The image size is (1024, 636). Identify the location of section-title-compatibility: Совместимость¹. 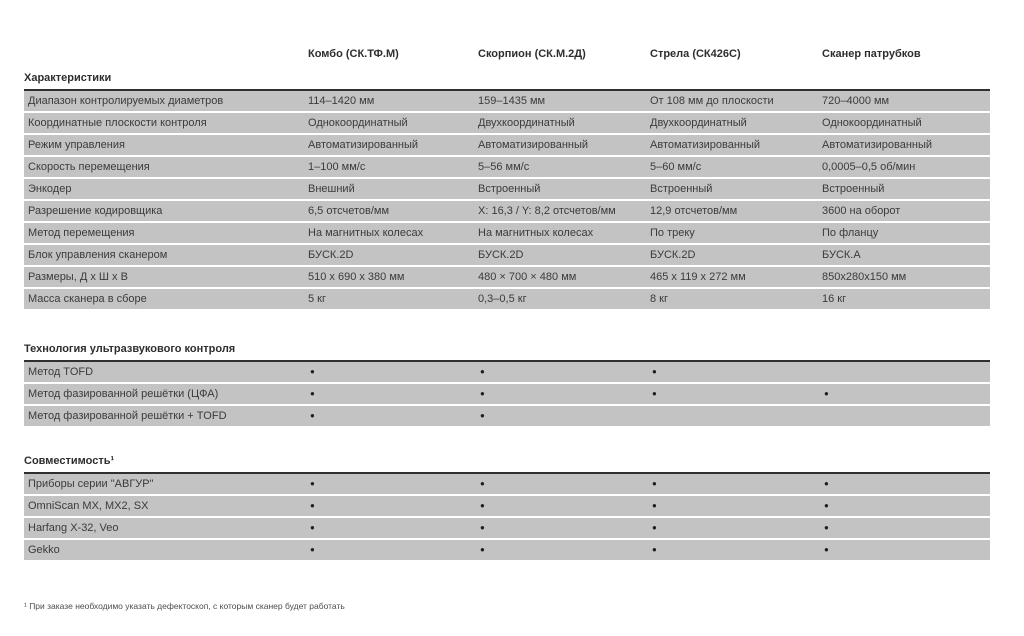
(69, 461).